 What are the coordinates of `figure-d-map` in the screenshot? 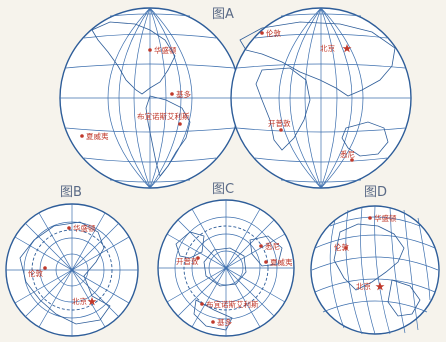 It's located at (375, 270).